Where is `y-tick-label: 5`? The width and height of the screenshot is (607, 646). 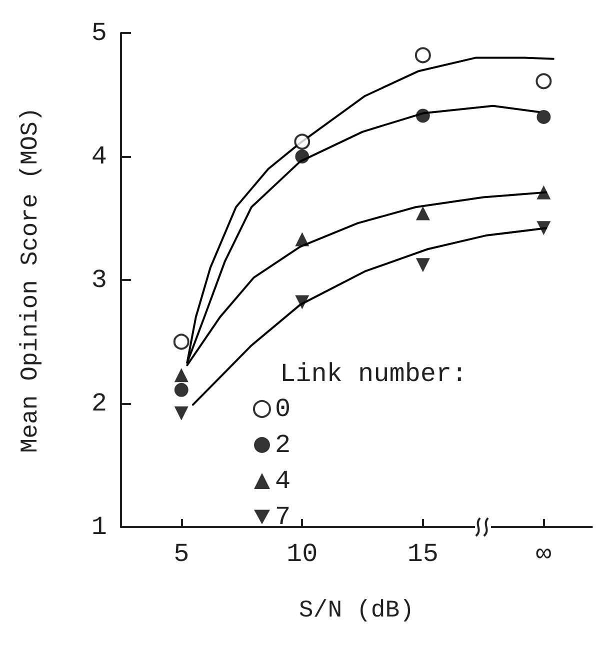 y-tick-label: 5 is located at coordinates (99, 33).